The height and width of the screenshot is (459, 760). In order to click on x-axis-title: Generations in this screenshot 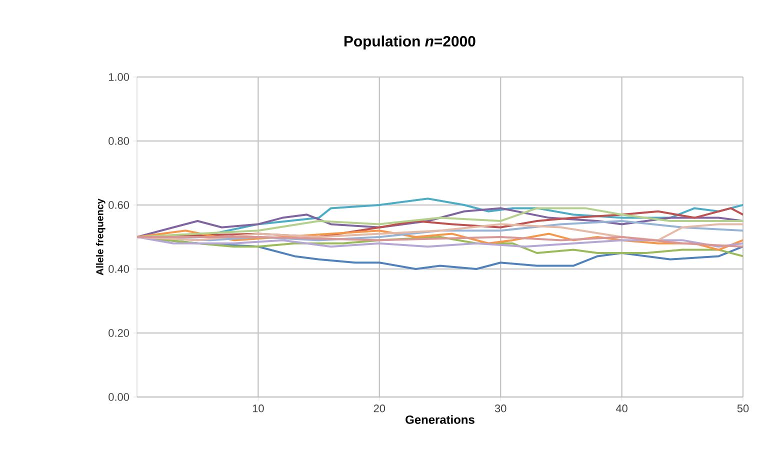, I will do `click(440, 419)`.